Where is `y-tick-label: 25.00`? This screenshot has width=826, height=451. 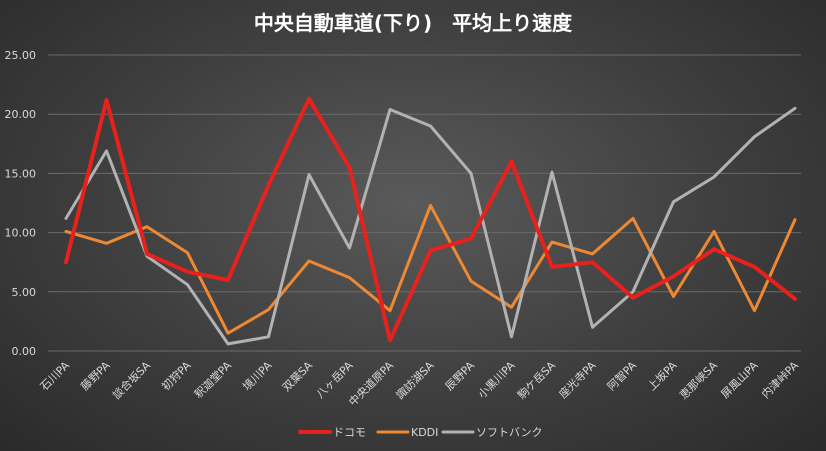 y-tick-label: 25.00 is located at coordinates (21, 55).